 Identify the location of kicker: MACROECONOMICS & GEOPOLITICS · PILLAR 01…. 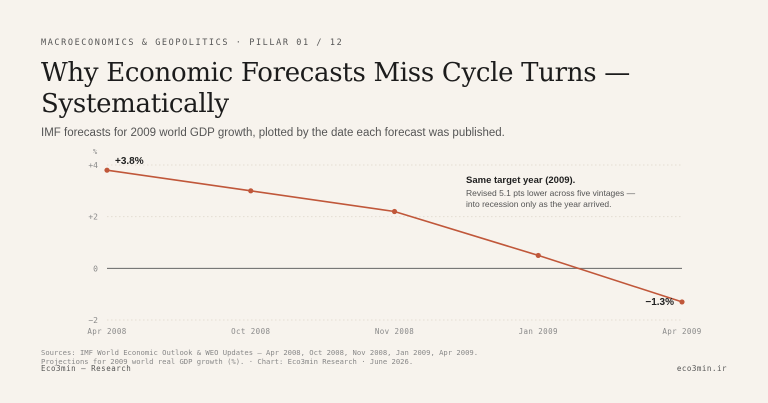
(192, 43).